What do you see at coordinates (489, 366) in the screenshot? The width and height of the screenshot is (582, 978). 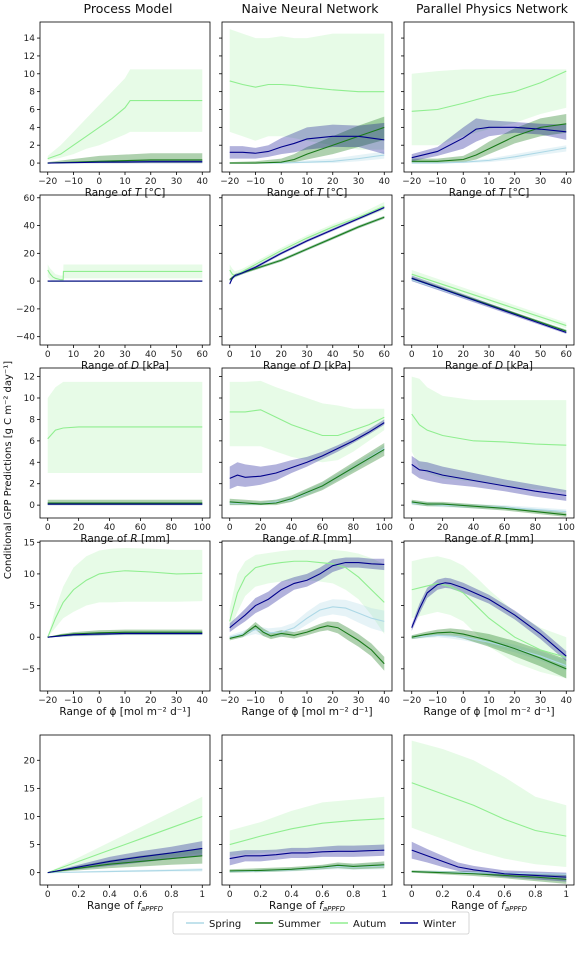 I see `x-axis-label: Range of D [kPa]` at bounding box center [489, 366].